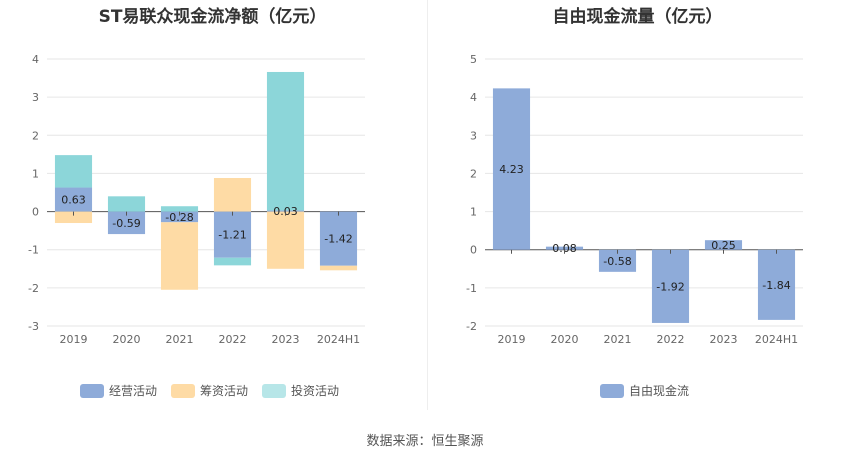 This screenshot has height=459, width=850. I want to click on legend-item-free-cash-flow: 自由现金流, so click(644, 390).